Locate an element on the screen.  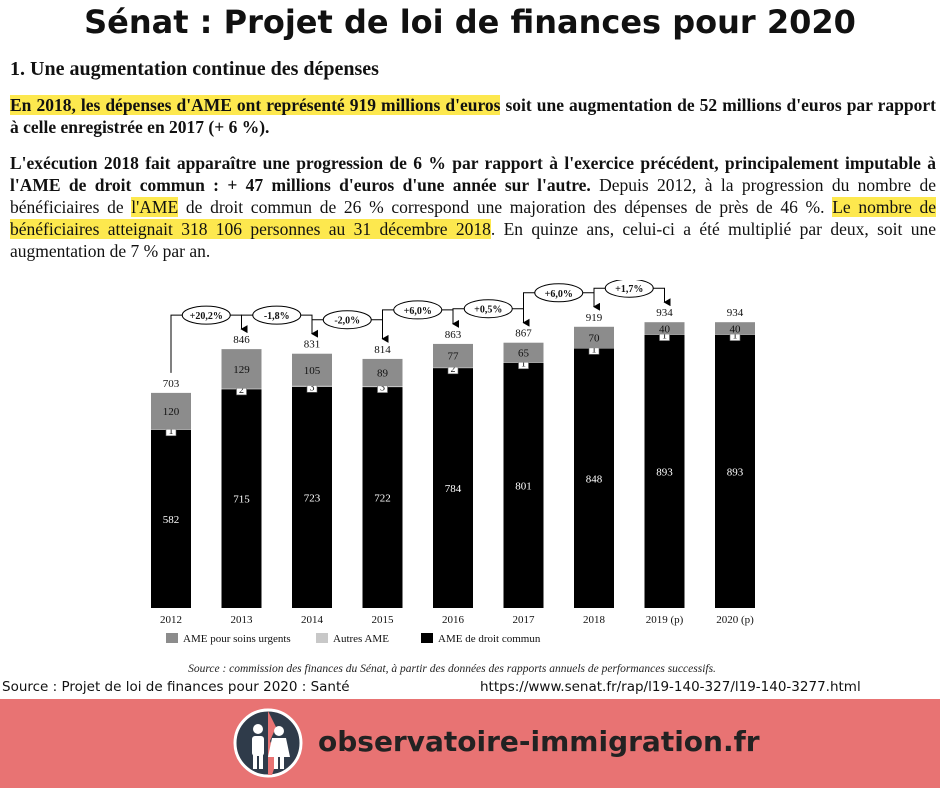
x-tick-label: 2012 is located at coordinates (171, 620).